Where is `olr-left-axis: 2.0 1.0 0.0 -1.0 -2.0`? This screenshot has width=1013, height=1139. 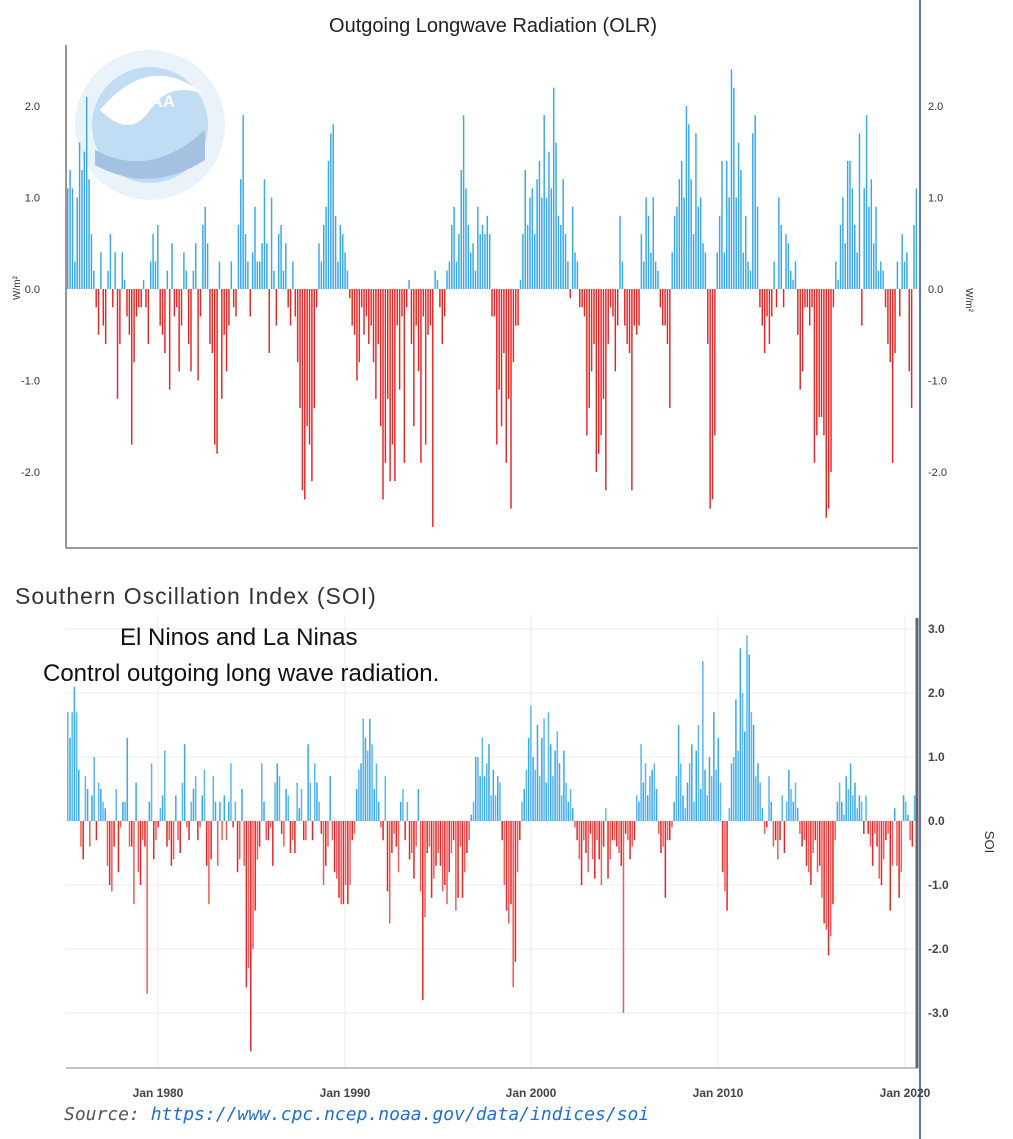 olr-left-axis: 2.0 1.0 0.0 -1.0 -2.0 is located at coordinates (30, 290).